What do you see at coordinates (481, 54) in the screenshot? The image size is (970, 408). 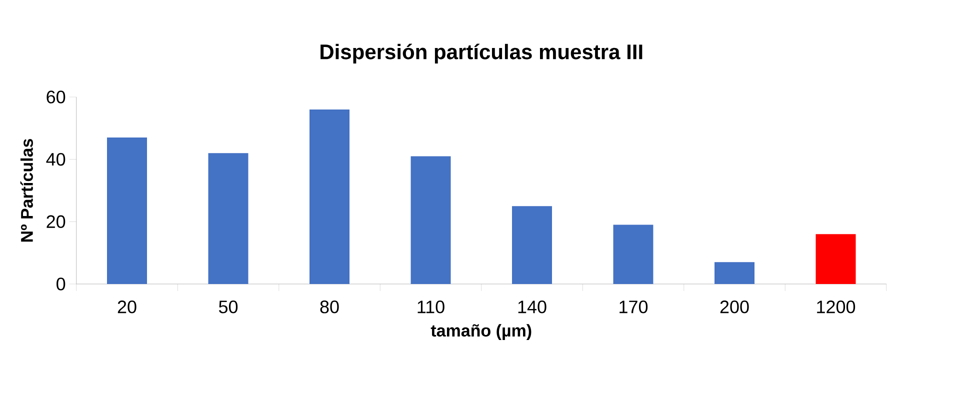 I see `chart-title: Dispersión partículas muestra III` at bounding box center [481, 54].